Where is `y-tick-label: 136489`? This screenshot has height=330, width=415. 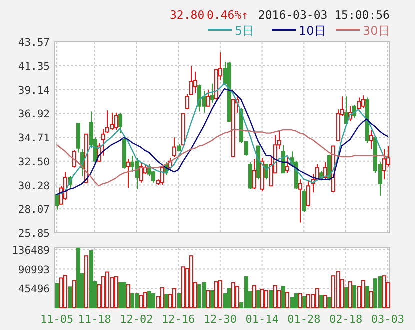 y-tick-label: 136489 is located at coordinates (31, 250).